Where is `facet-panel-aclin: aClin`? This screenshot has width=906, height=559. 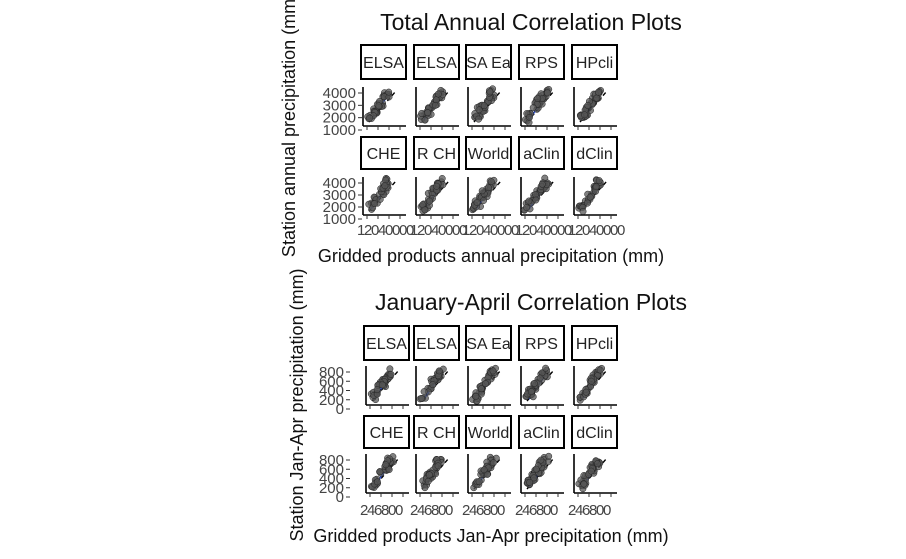
facet-panel-aclin: aClin is located at coordinates (541, 456).